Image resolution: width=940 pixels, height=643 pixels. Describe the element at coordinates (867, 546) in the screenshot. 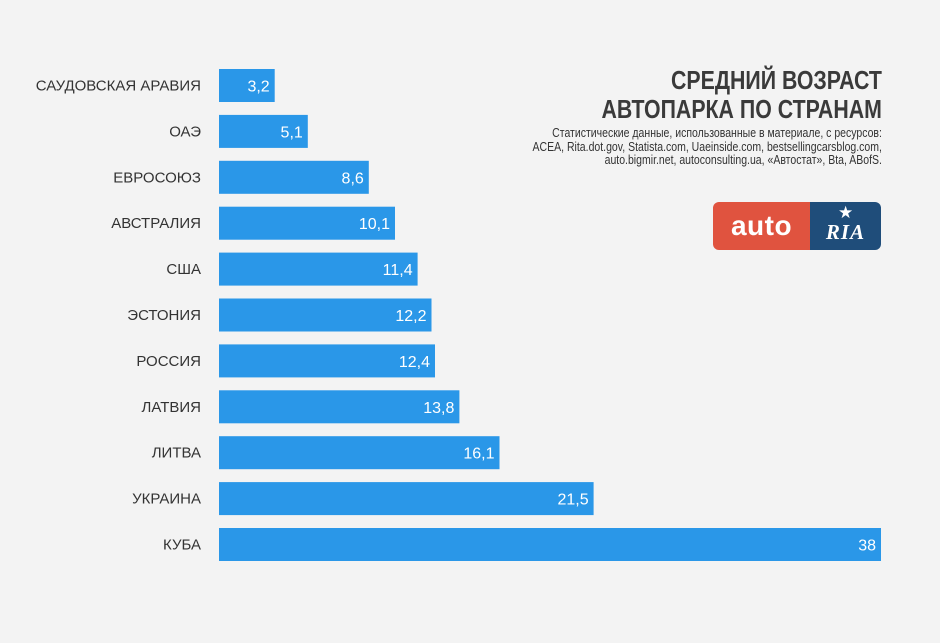

I see `value-label: 38` at that location.